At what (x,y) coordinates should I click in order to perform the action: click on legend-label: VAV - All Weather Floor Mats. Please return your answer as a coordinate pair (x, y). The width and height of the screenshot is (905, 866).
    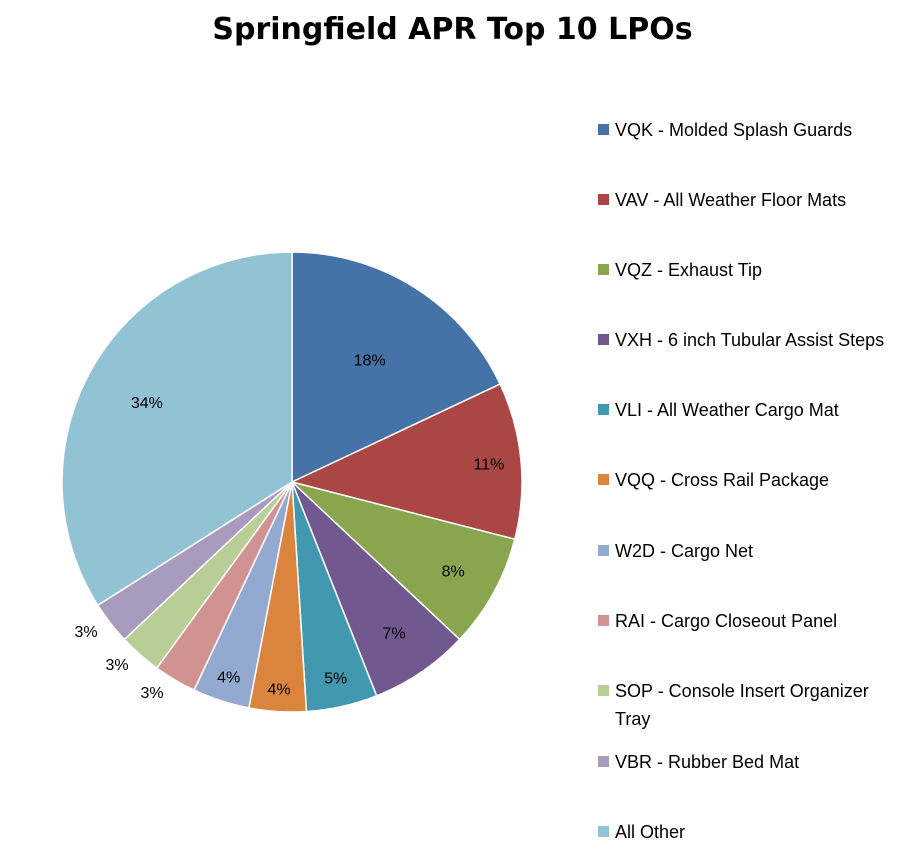
    Looking at the image, I should click on (731, 200).